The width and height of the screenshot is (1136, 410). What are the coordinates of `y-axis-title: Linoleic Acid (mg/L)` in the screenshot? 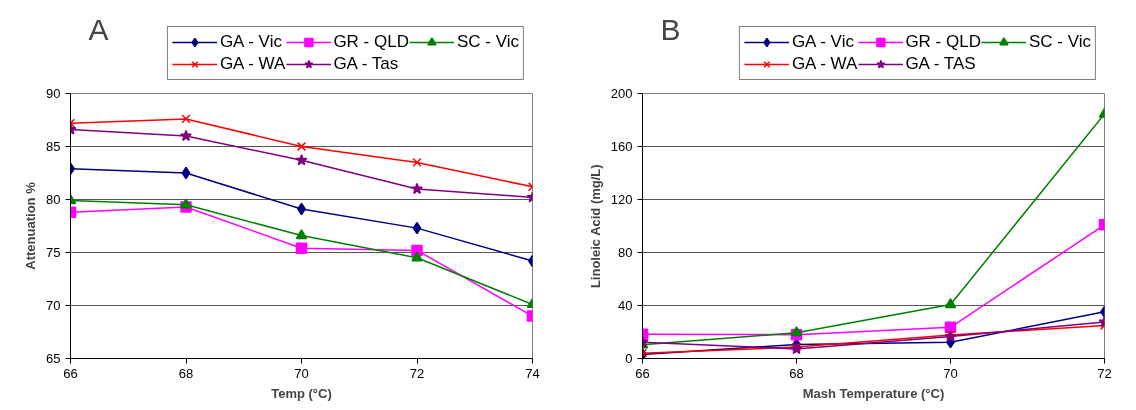 It's located at (595, 226).